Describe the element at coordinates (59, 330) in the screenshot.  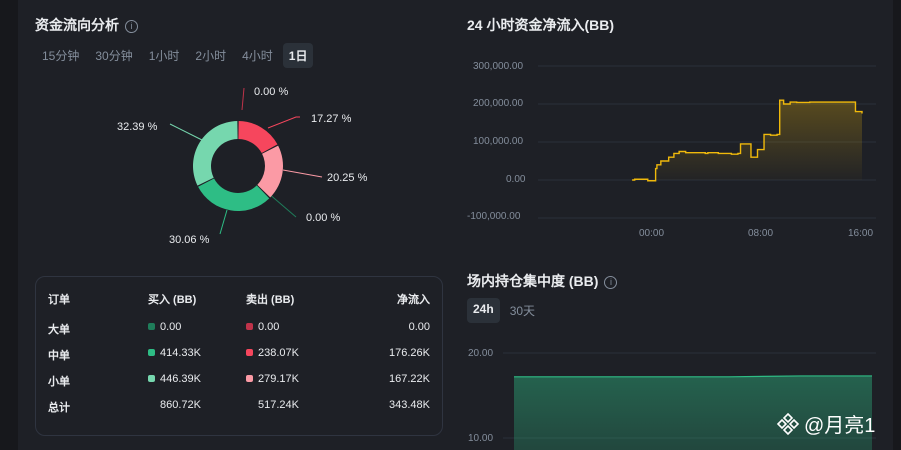
I see `row-label: 大单` at that location.